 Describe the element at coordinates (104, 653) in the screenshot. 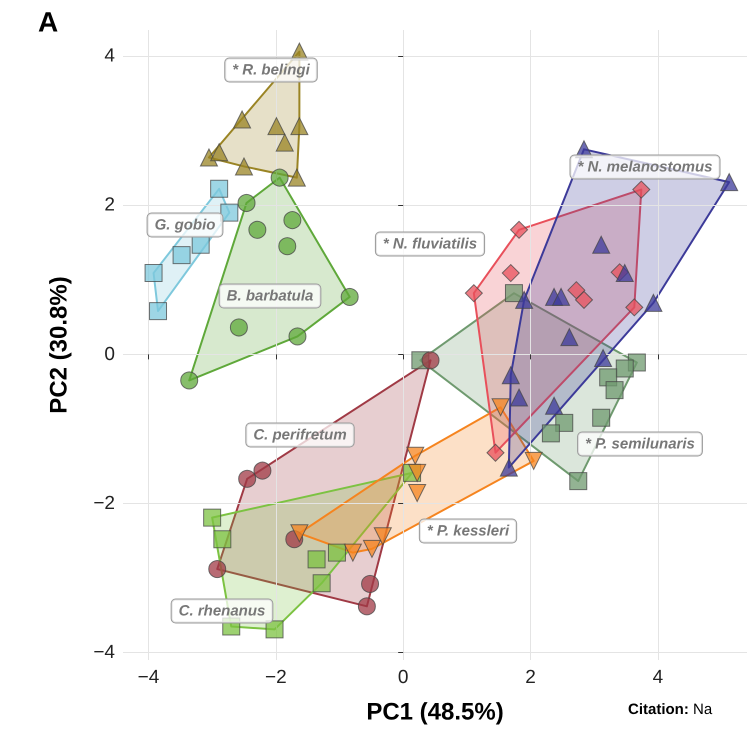

I see `y-tick-label: −4` at that location.